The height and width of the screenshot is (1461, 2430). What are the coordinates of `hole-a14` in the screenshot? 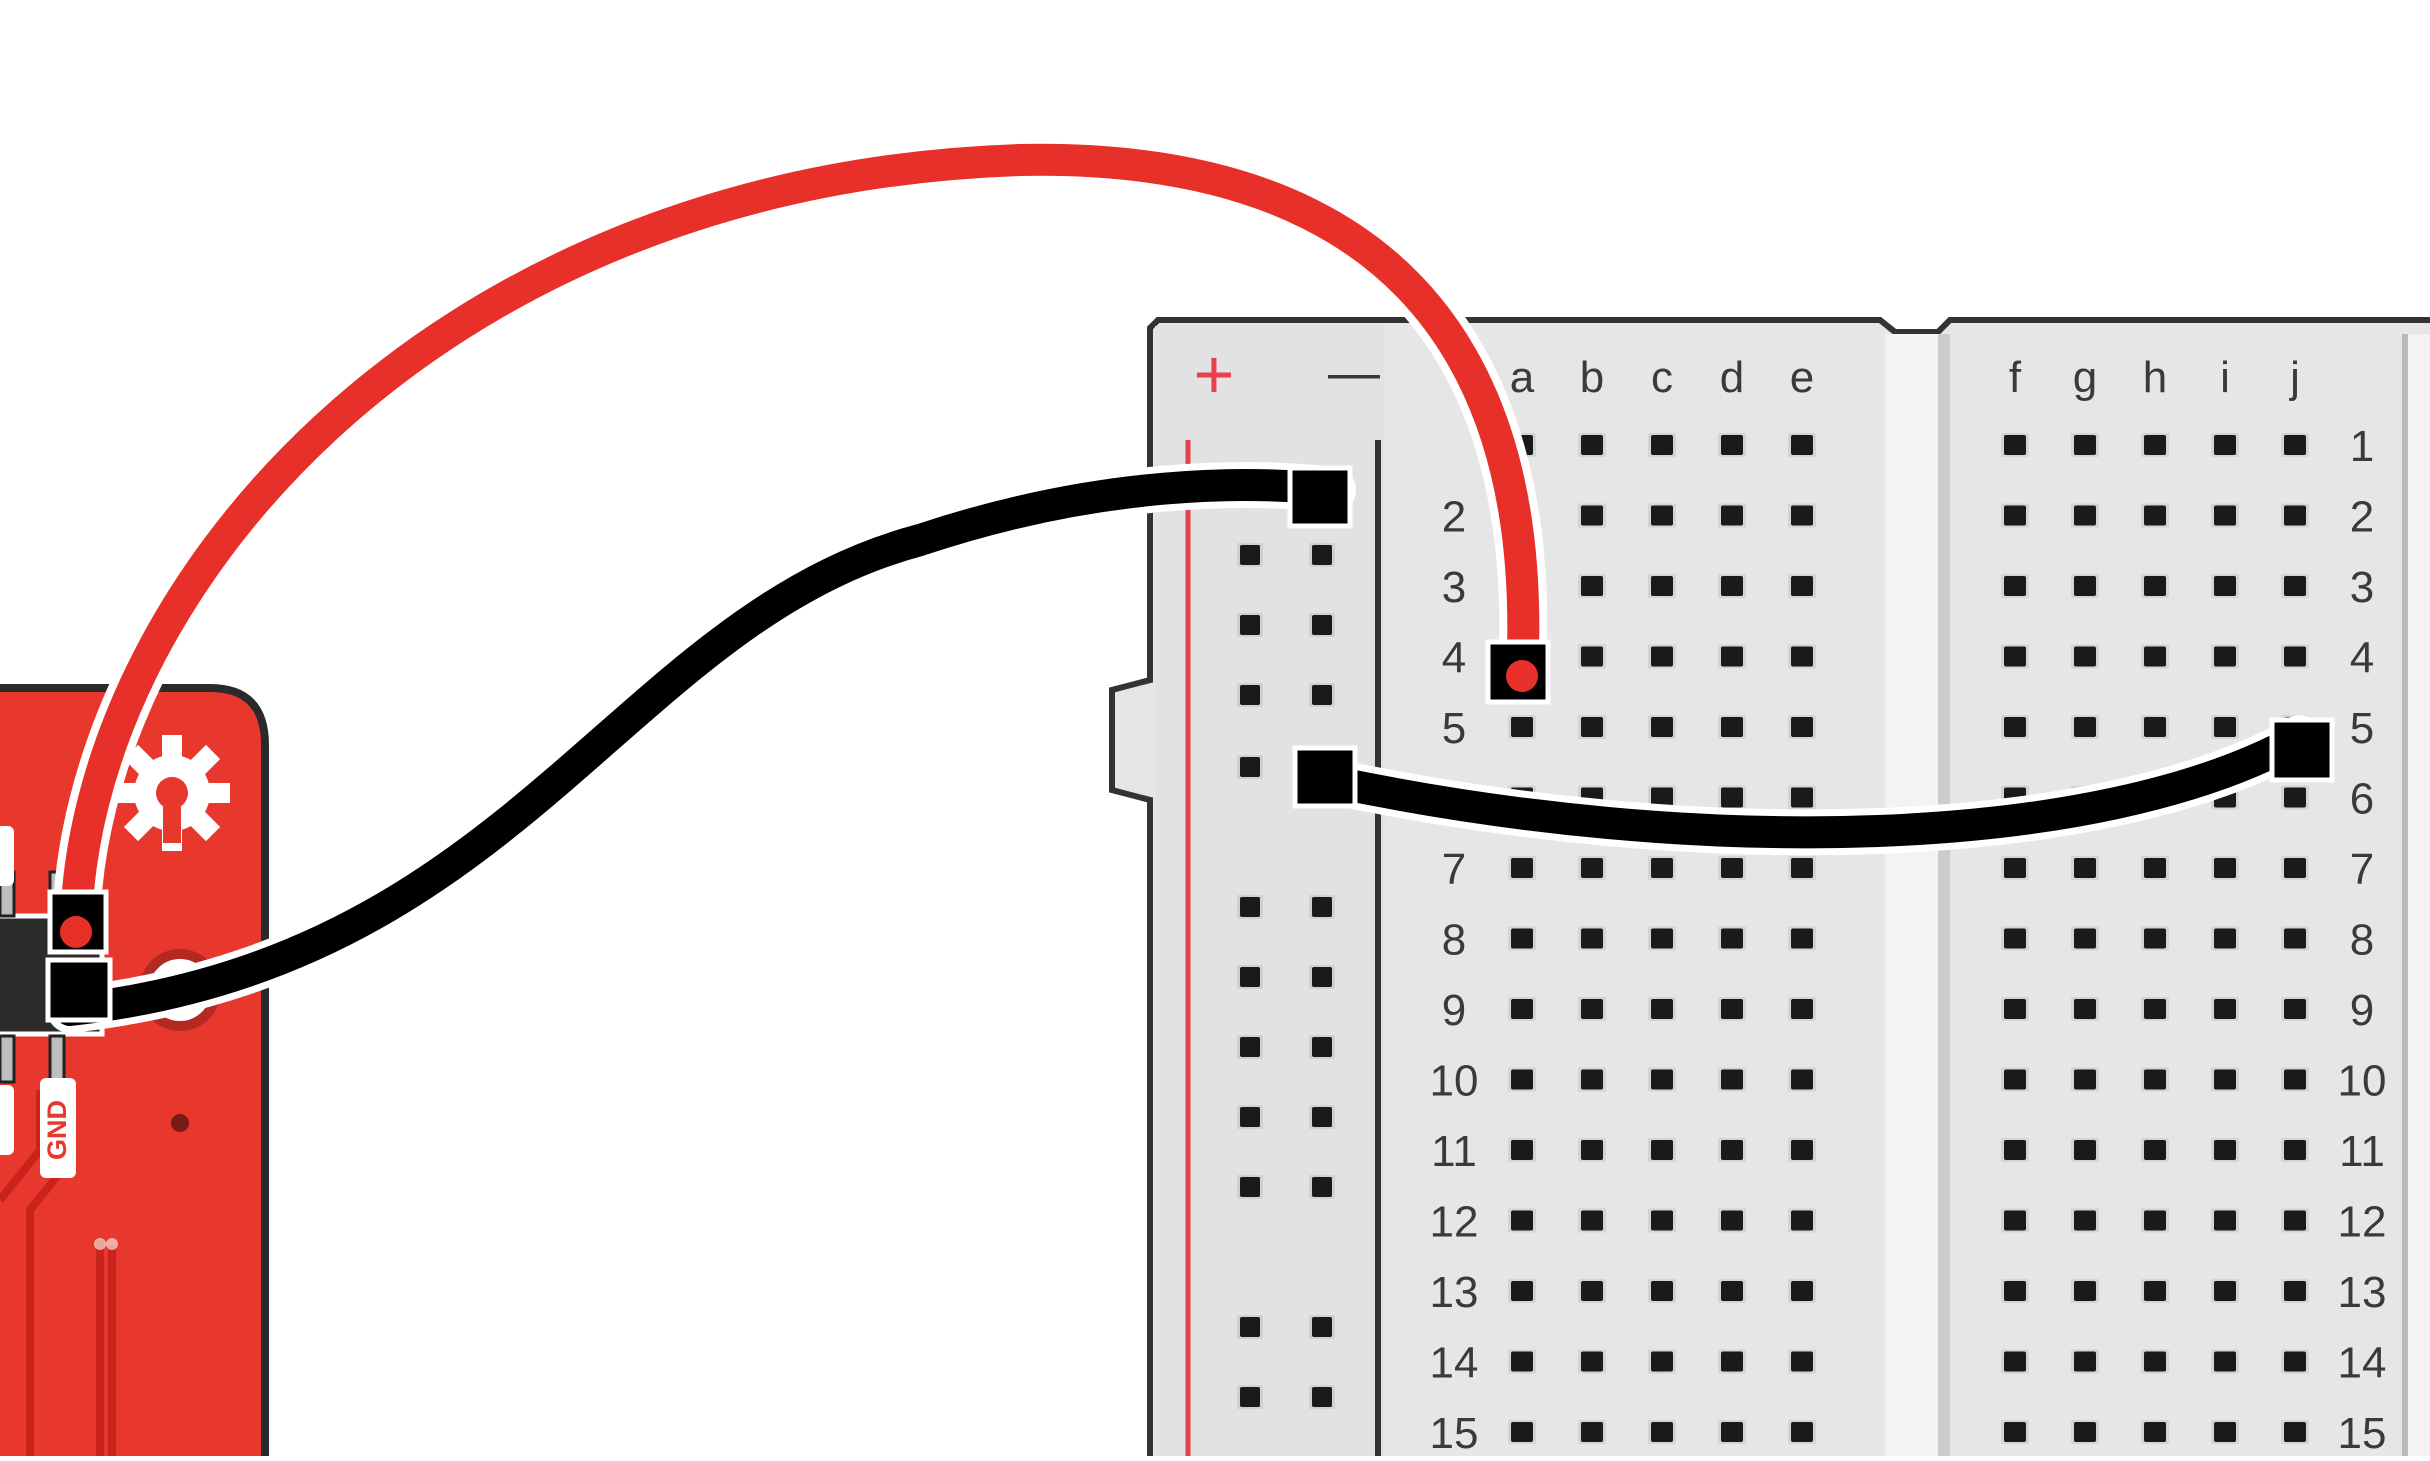 It's located at (1522, 1361).